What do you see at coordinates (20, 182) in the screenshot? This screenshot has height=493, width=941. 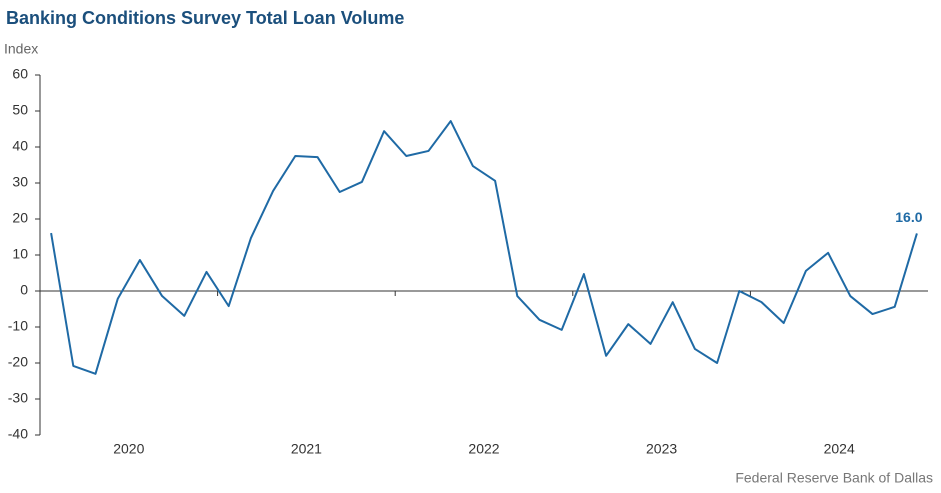 I see `y-tick-label: 30` at bounding box center [20, 182].